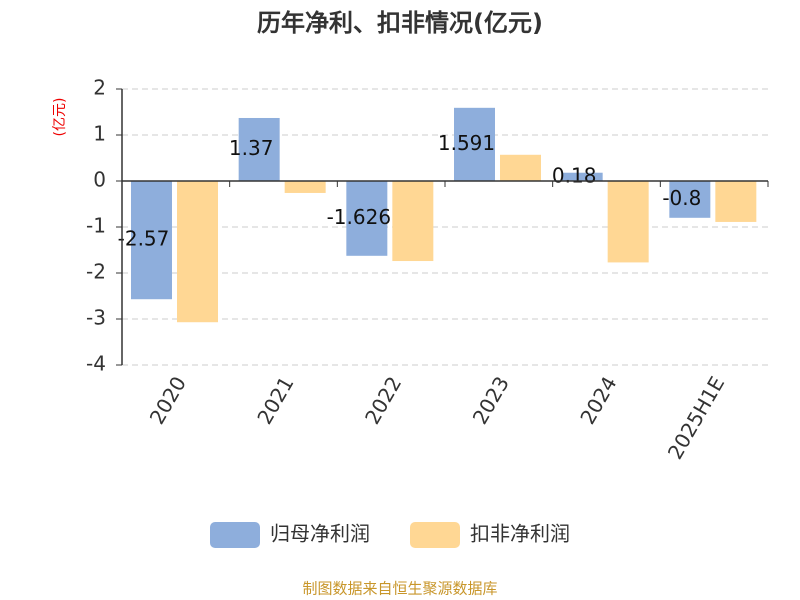  Describe the element at coordinates (144, 239) in the screenshot. I see `value-label: -2.57` at that location.